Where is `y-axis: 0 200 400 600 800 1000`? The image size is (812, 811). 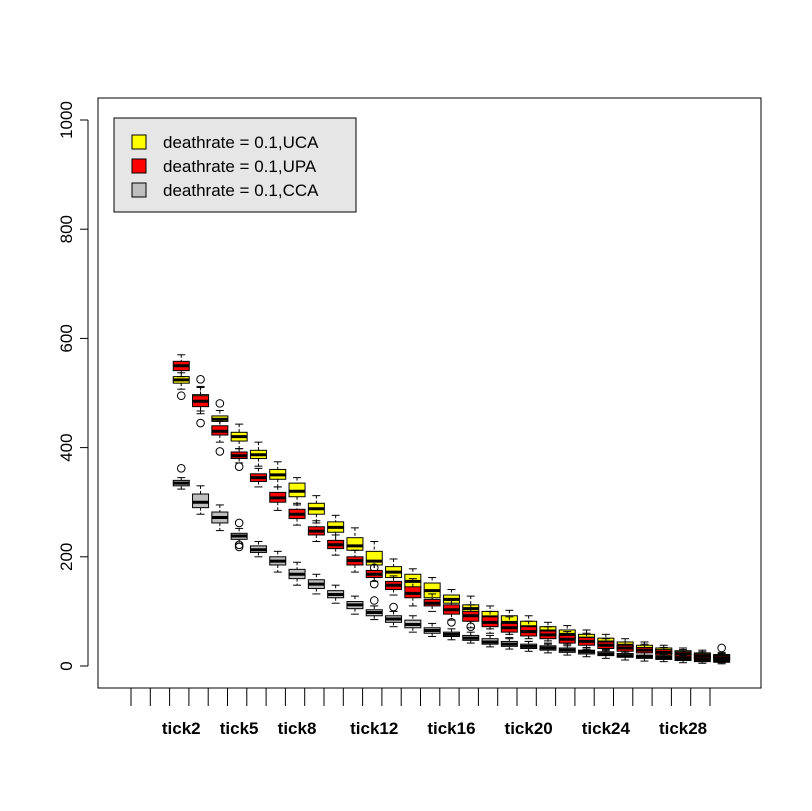
y-axis: 0 200 400 600 800 1000 is located at coordinates (73, 386).